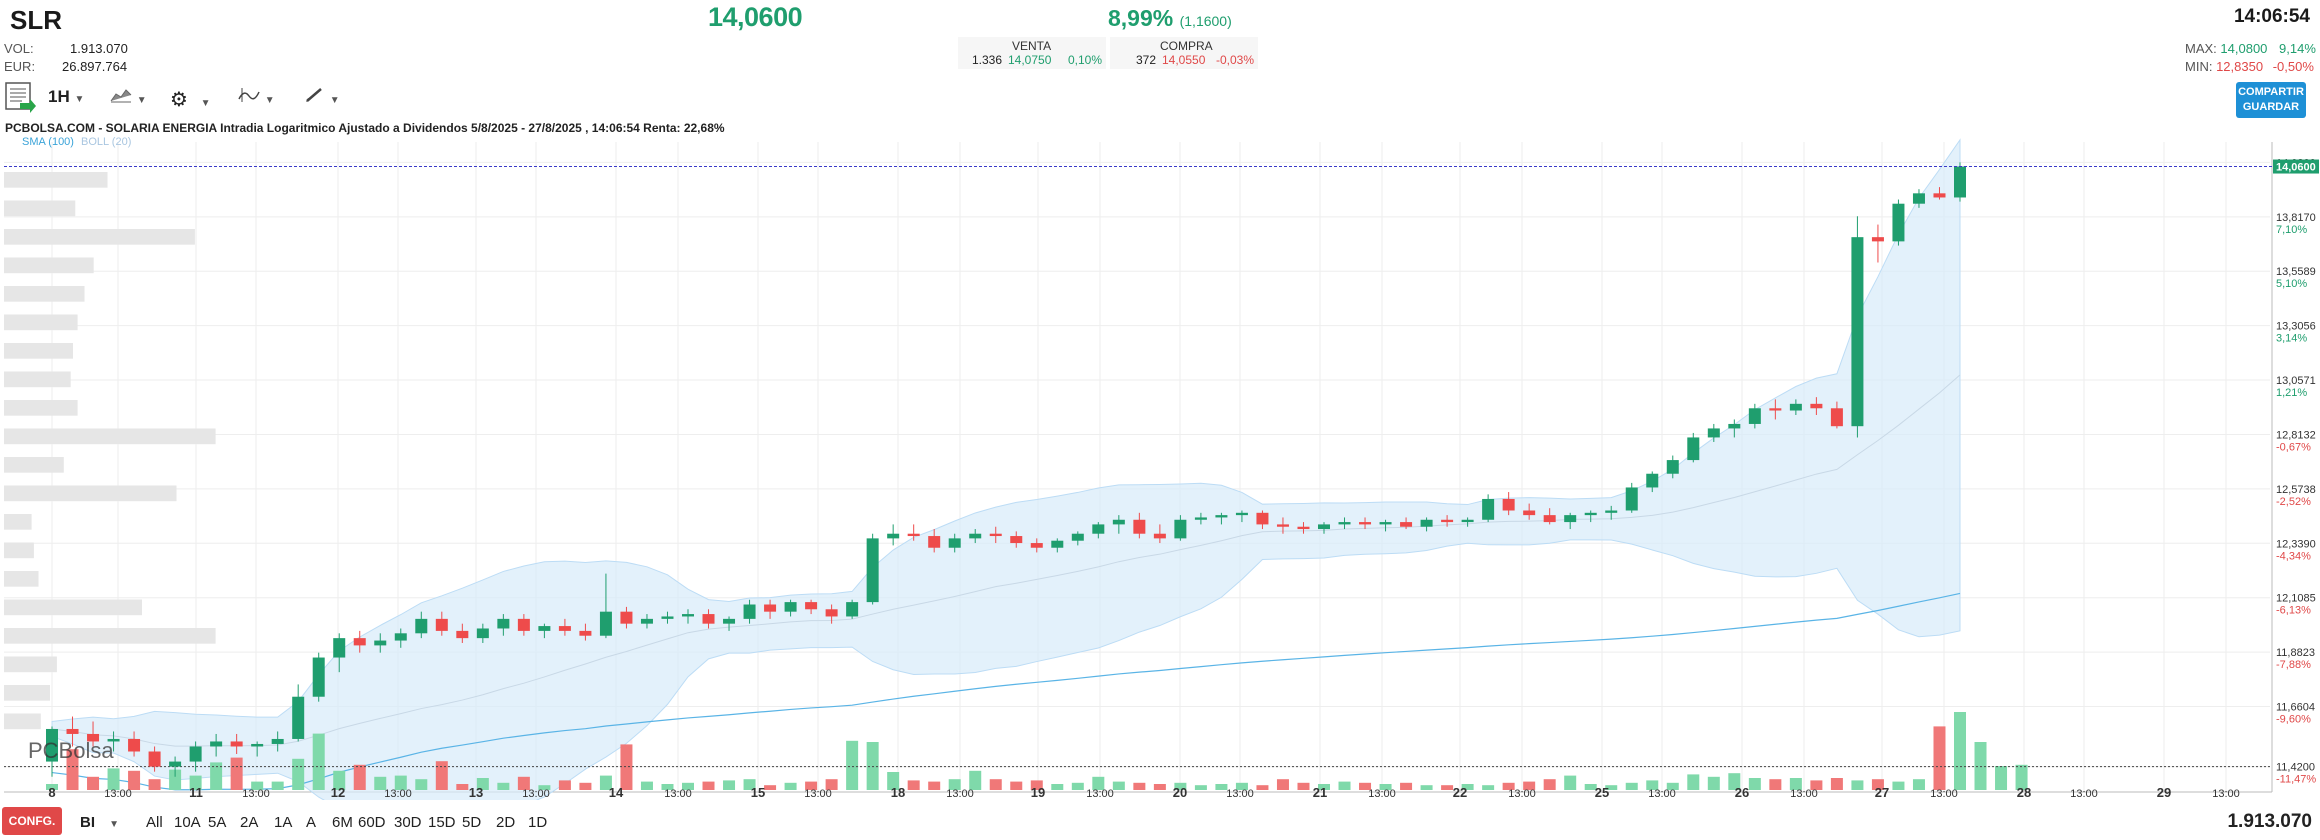  Describe the element at coordinates (2296, 780) in the screenshot. I see `y-tick-percent: -11,47%` at that location.